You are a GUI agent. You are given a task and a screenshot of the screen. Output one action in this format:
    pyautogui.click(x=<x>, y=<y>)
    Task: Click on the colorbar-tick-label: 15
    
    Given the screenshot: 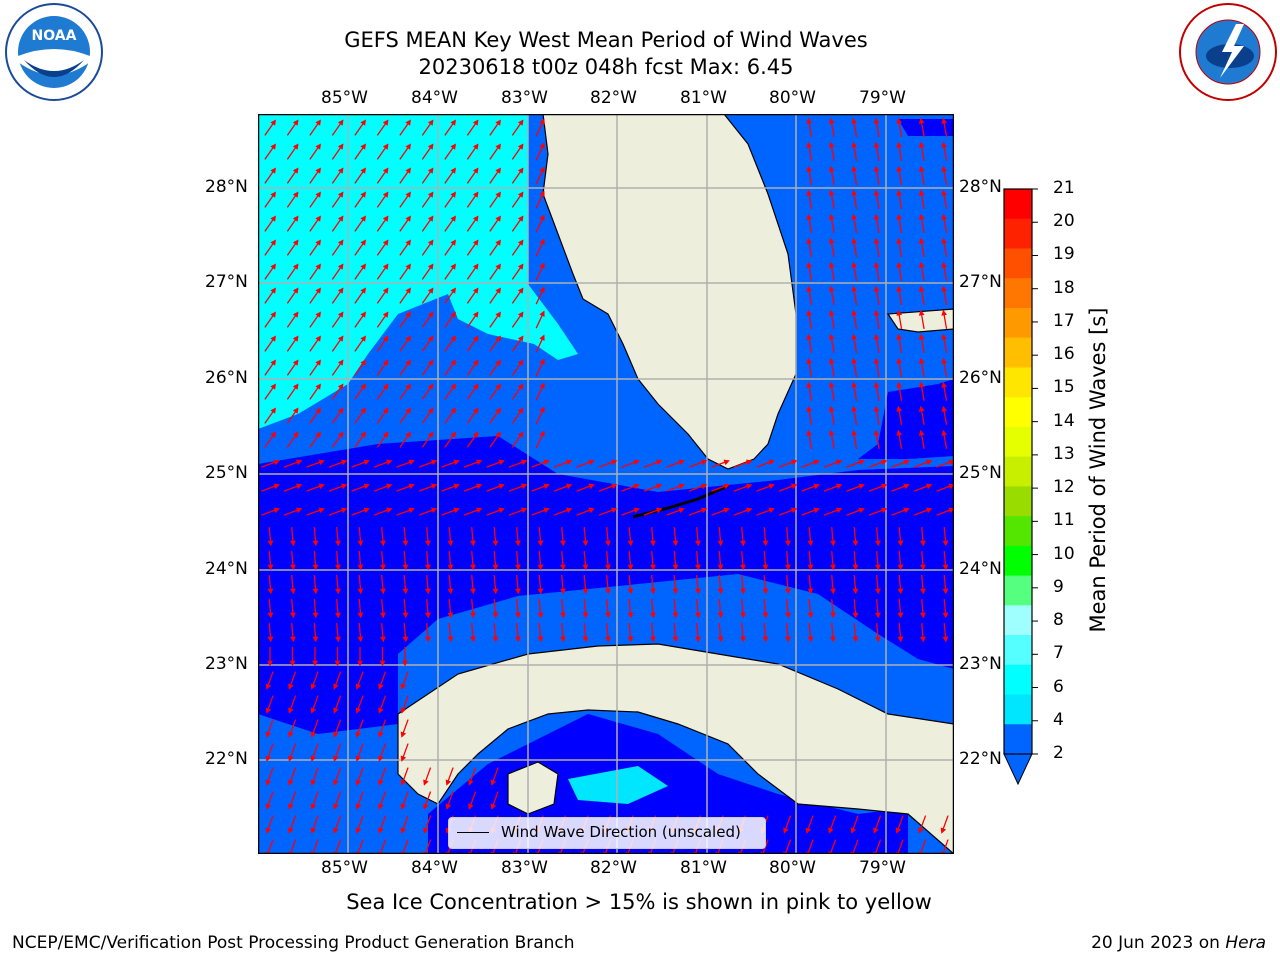 What is the action you would take?
    pyautogui.click(x=1064, y=387)
    